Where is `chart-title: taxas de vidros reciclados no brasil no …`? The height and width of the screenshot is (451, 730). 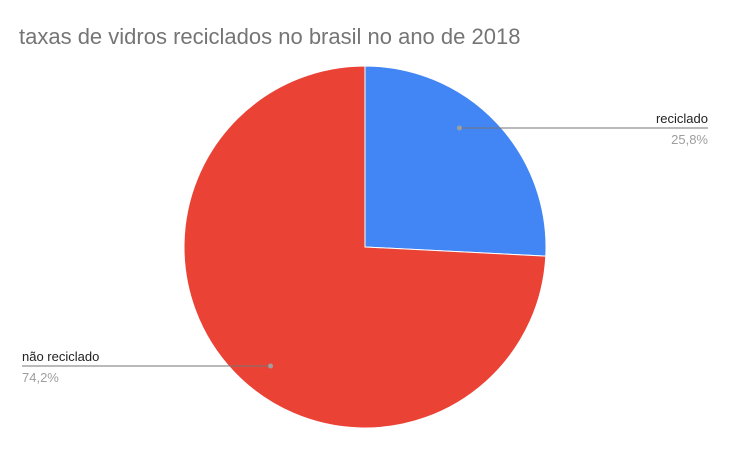 chart-title: taxas de vidros reciclados no brasil no … is located at coordinates (270, 36).